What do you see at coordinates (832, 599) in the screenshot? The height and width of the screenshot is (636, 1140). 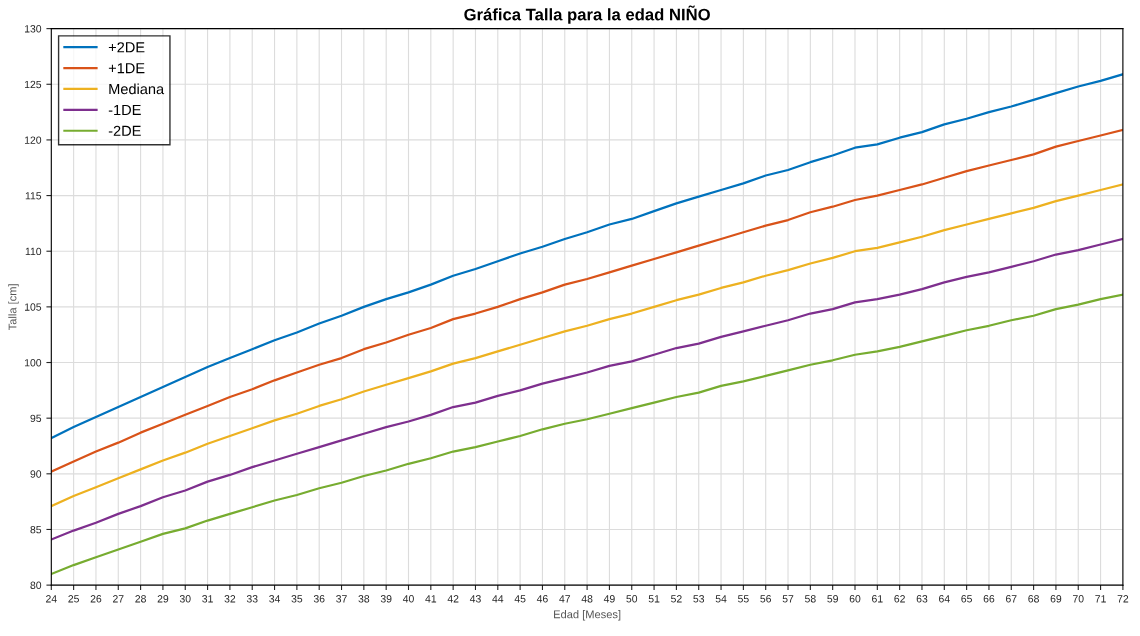 I see `x-tick-label: 59` at bounding box center [832, 599].